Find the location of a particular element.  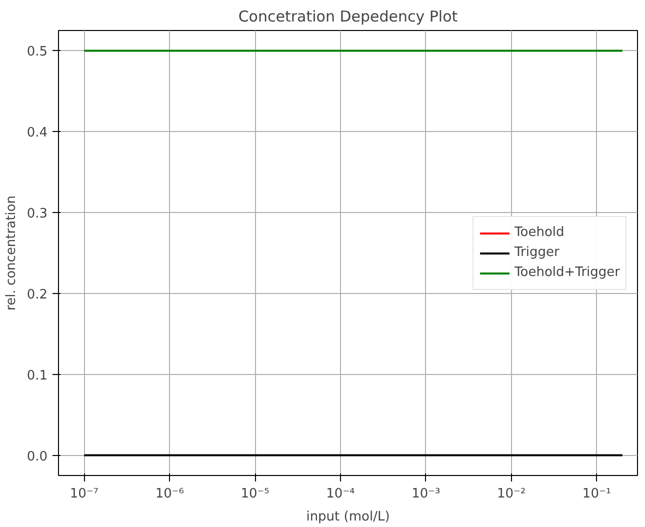

y-tick-label: 0.0 is located at coordinates (37, 456).